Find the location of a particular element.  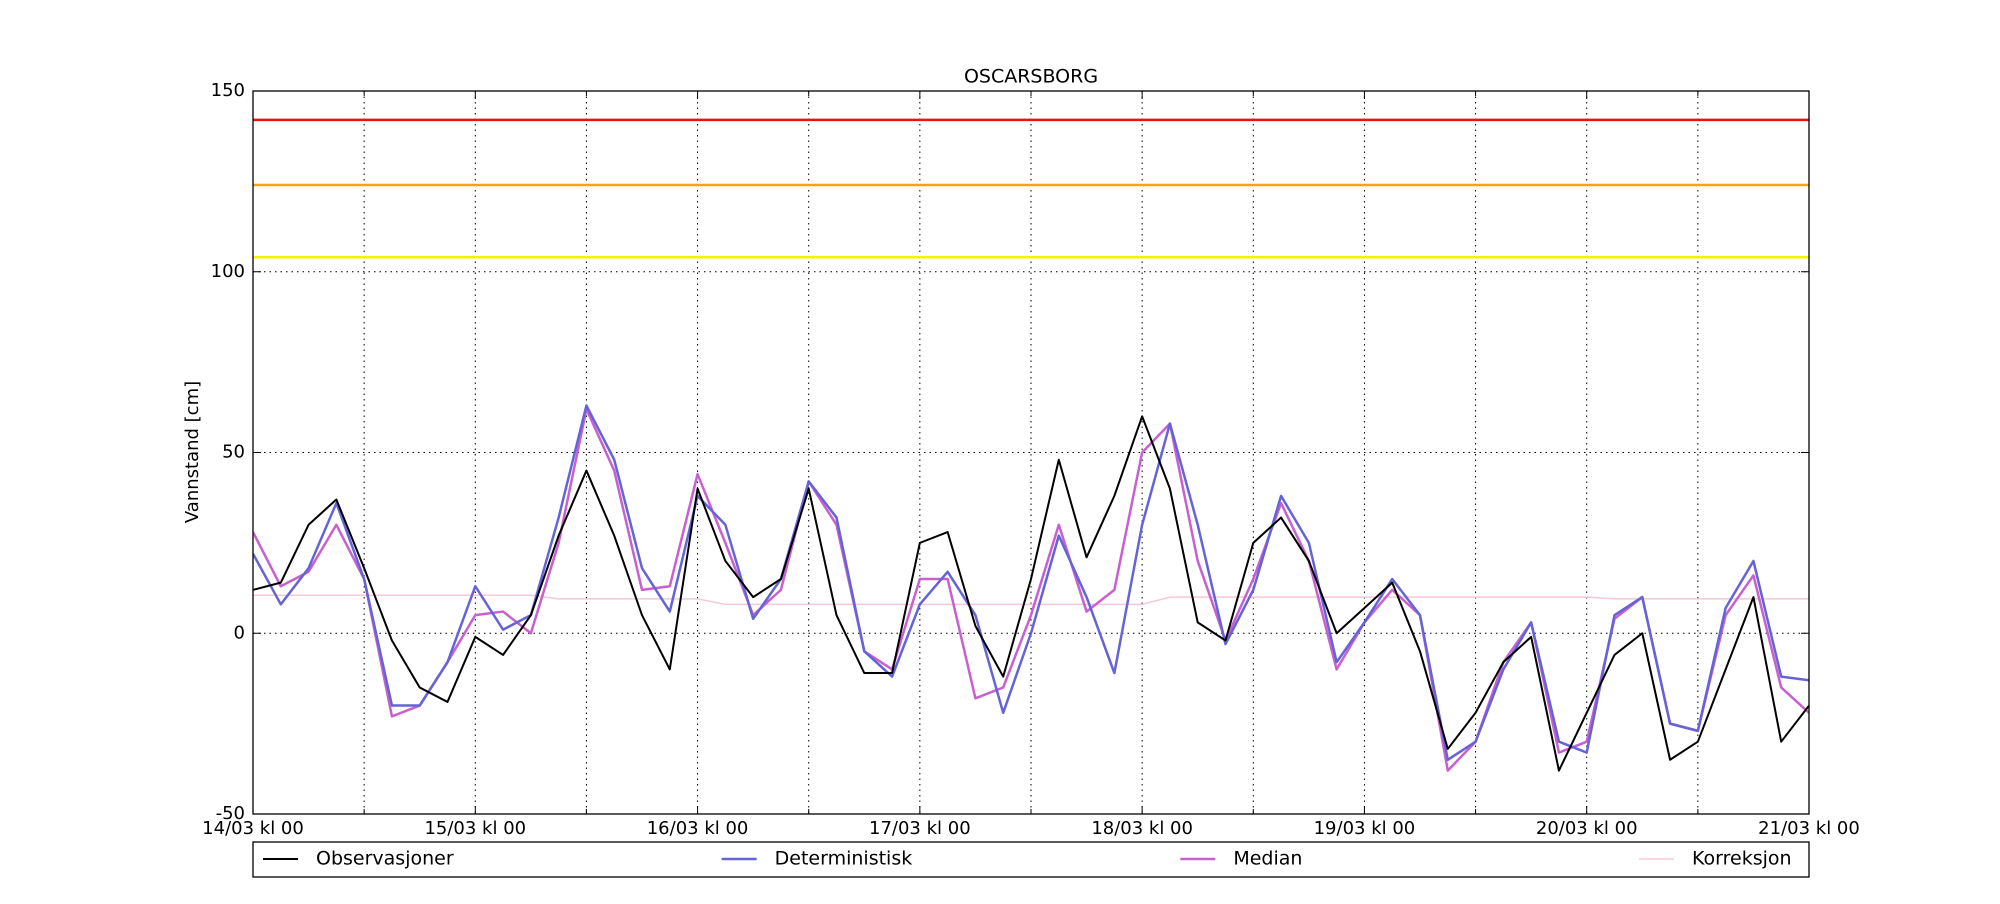

y-tick-label: 50 is located at coordinates (233, 452).